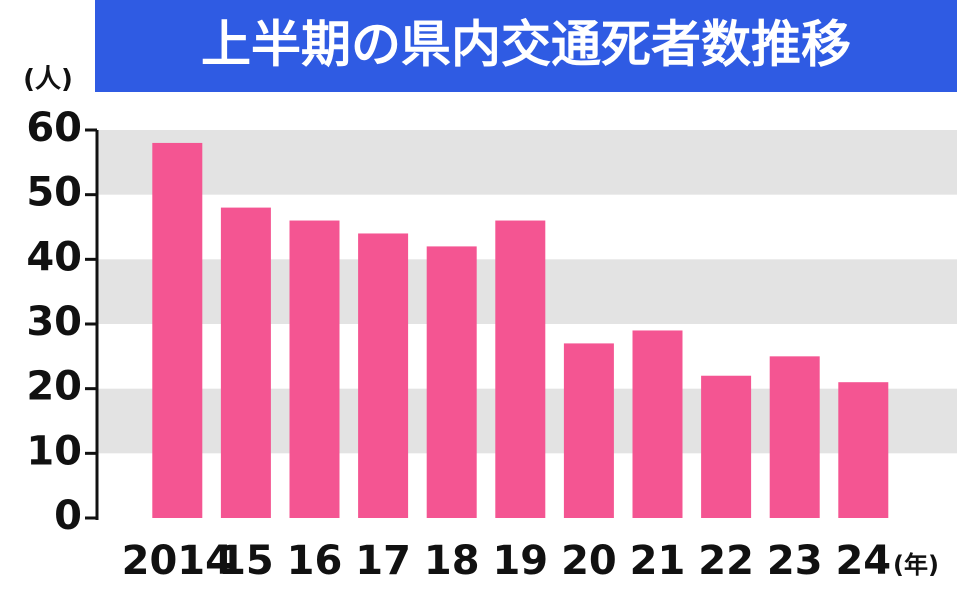 The width and height of the screenshot is (957, 600). Describe the element at coordinates (54, 257) in the screenshot. I see `y-tick-label: 40` at that location.